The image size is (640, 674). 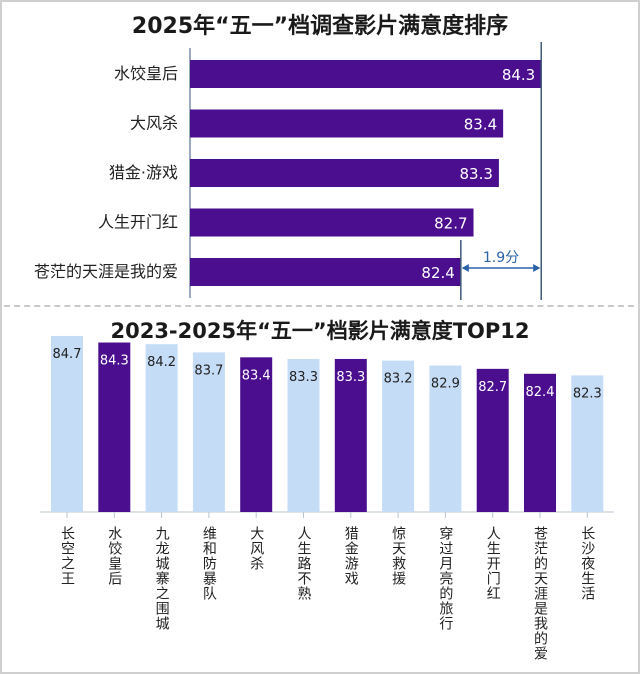 What do you see at coordinates (320, 26) in the screenshot?
I see `chart-title-2025-ranking: 2025年“五一”档调查影片满意度排序` at bounding box center [320, 26].